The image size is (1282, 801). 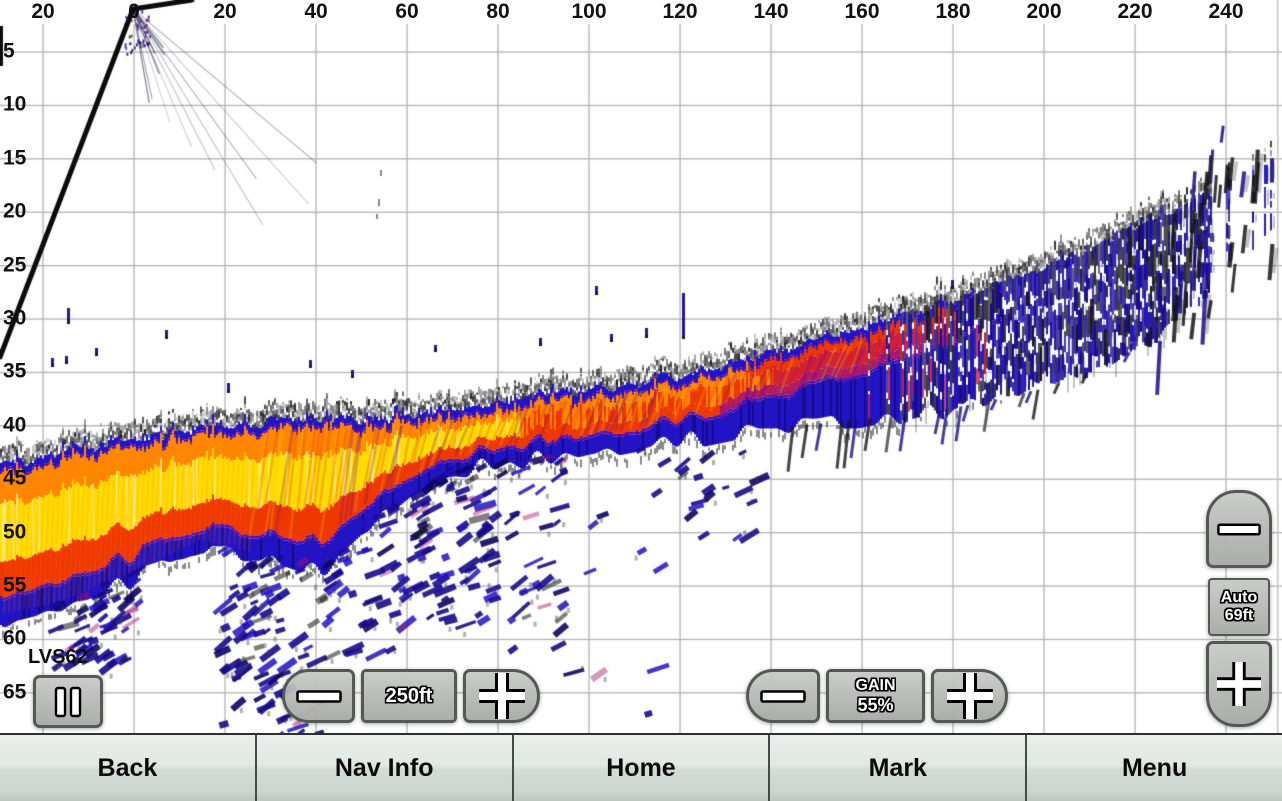 I want to click on depth-range-increase-button, so click(x=1239, y=684).